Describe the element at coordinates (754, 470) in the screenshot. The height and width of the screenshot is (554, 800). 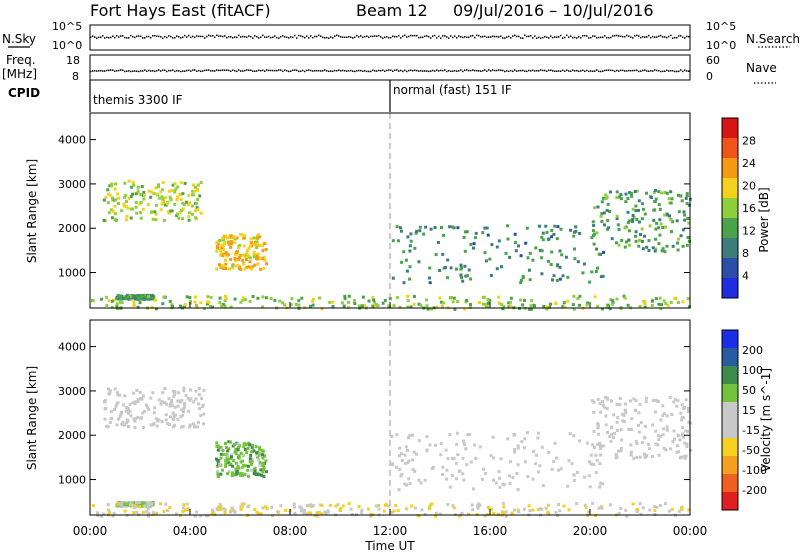
I see `colorbar-tick: -100` at that location.